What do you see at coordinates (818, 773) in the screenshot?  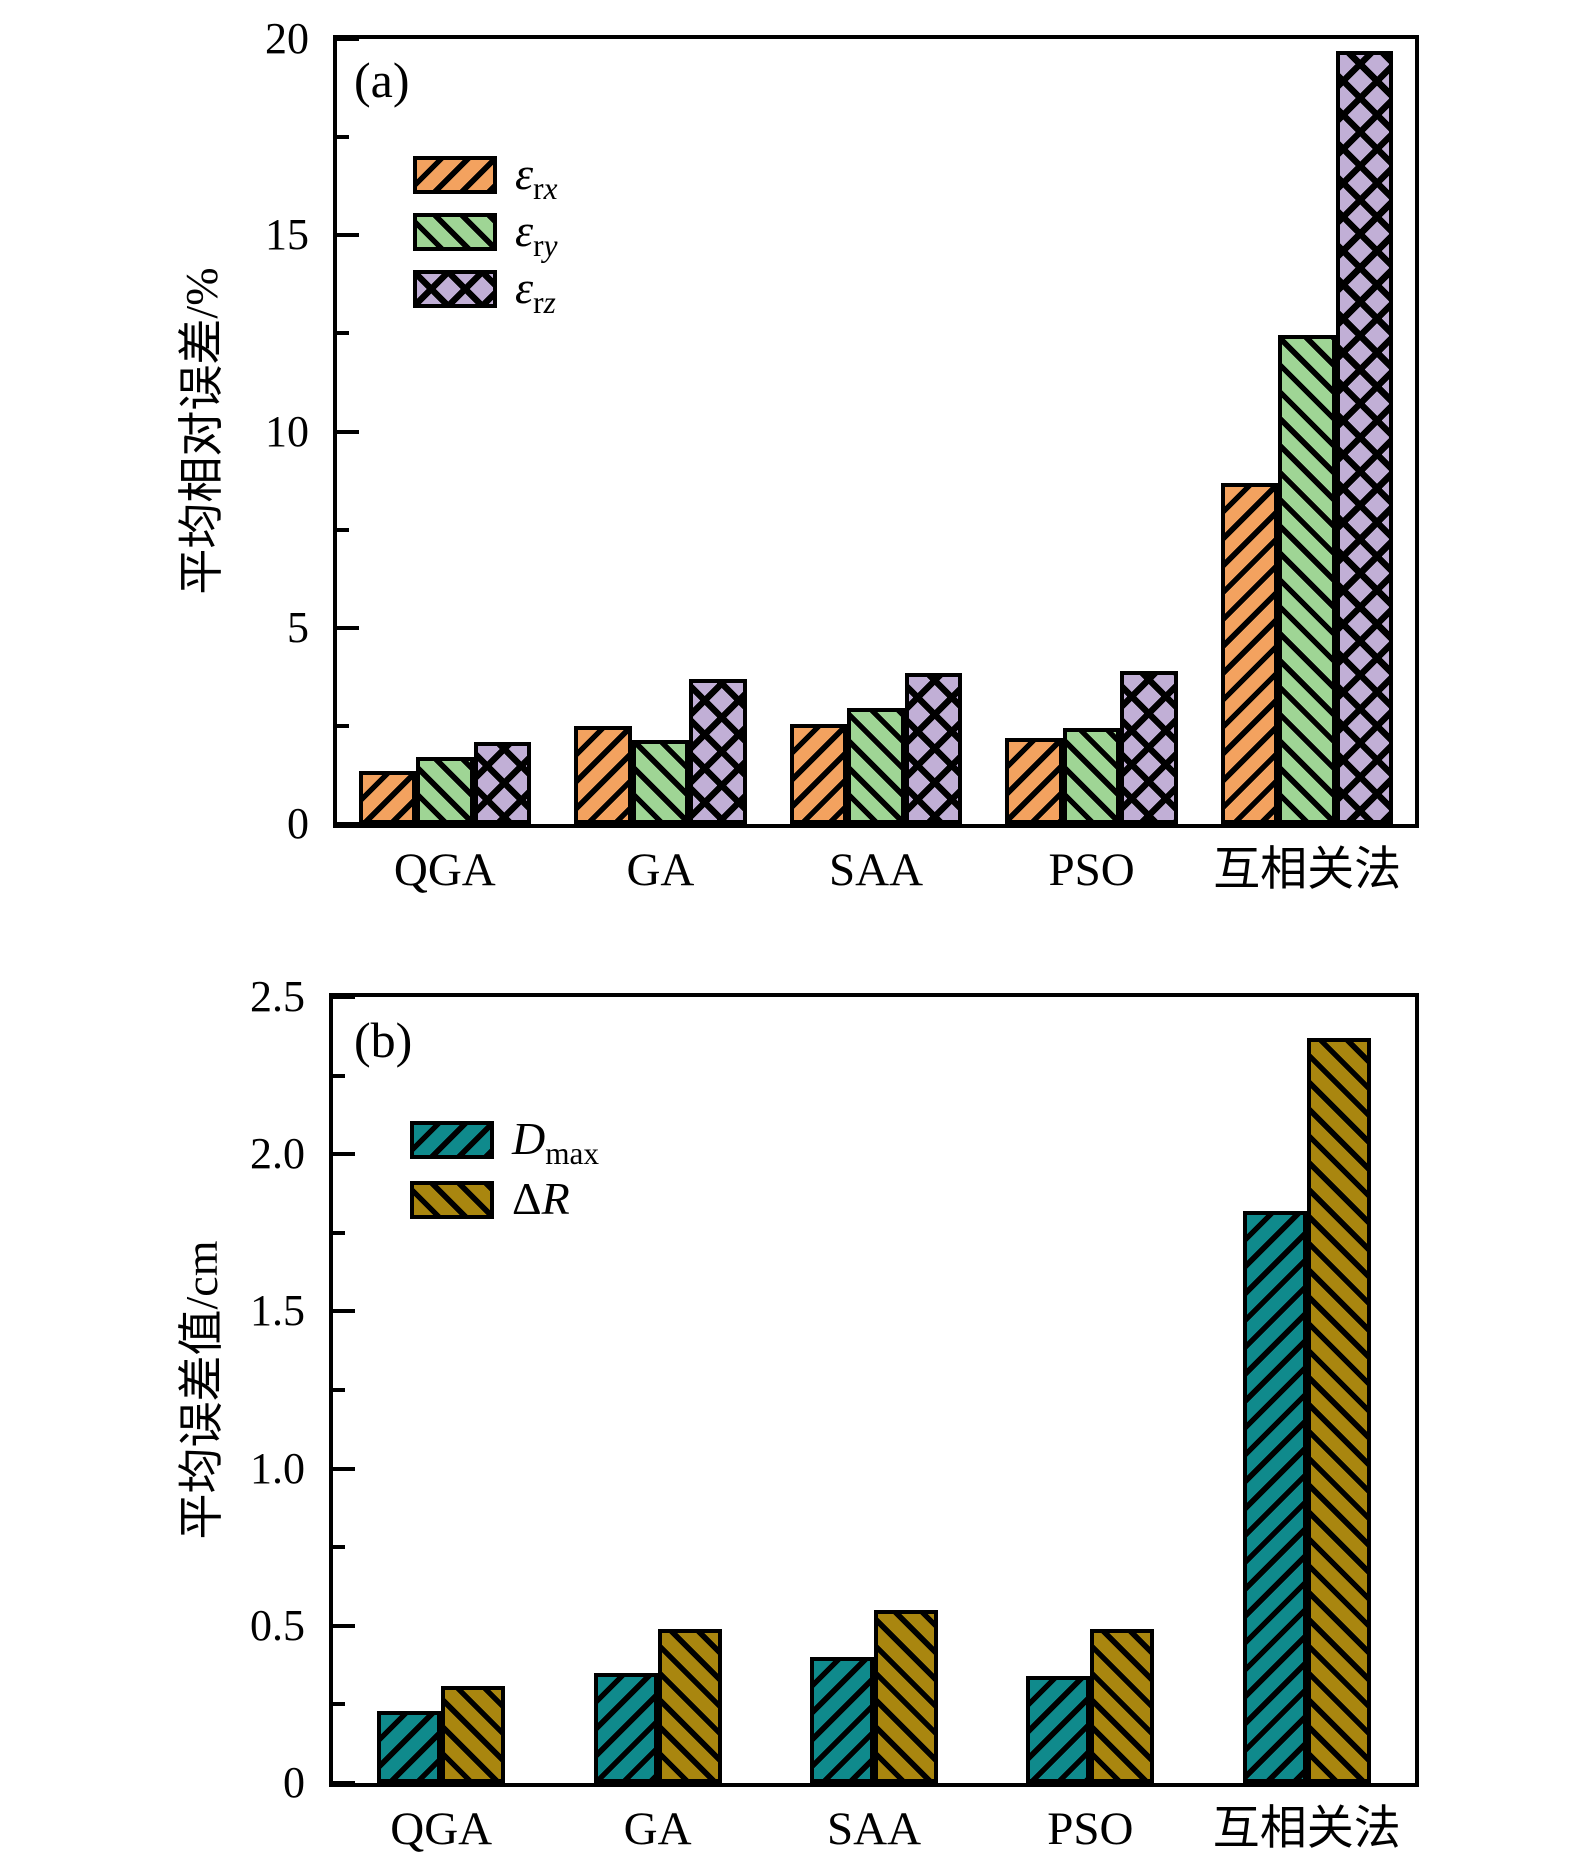 I see `bar-erx-saa` at bounding box center [818, 773].